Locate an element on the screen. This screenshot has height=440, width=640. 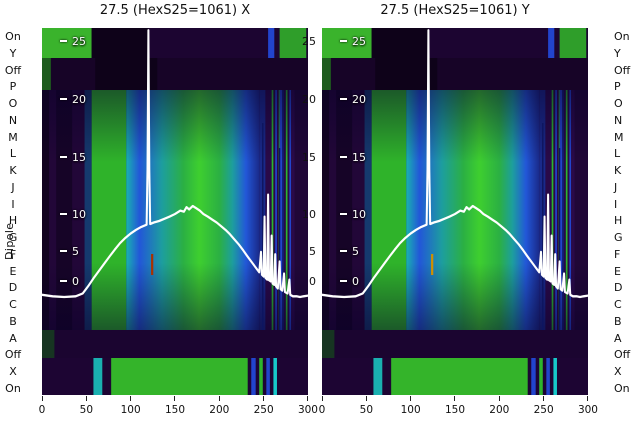
y-tick-label: 0 is located at coordinates (312, 281).